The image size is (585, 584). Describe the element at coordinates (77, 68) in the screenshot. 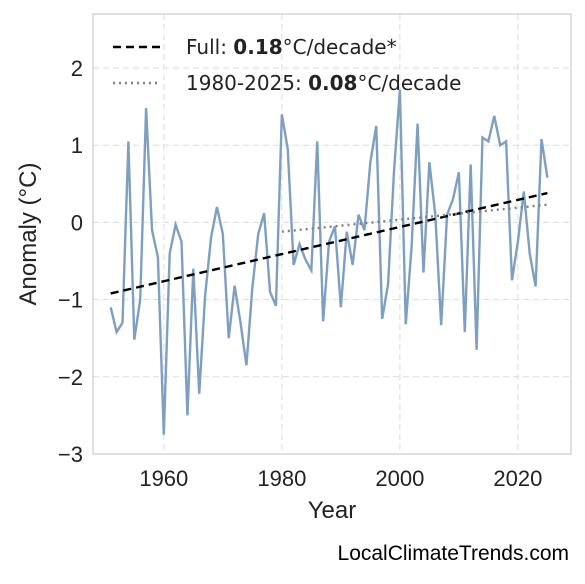

I see `y-tick-label: 2` at that location.